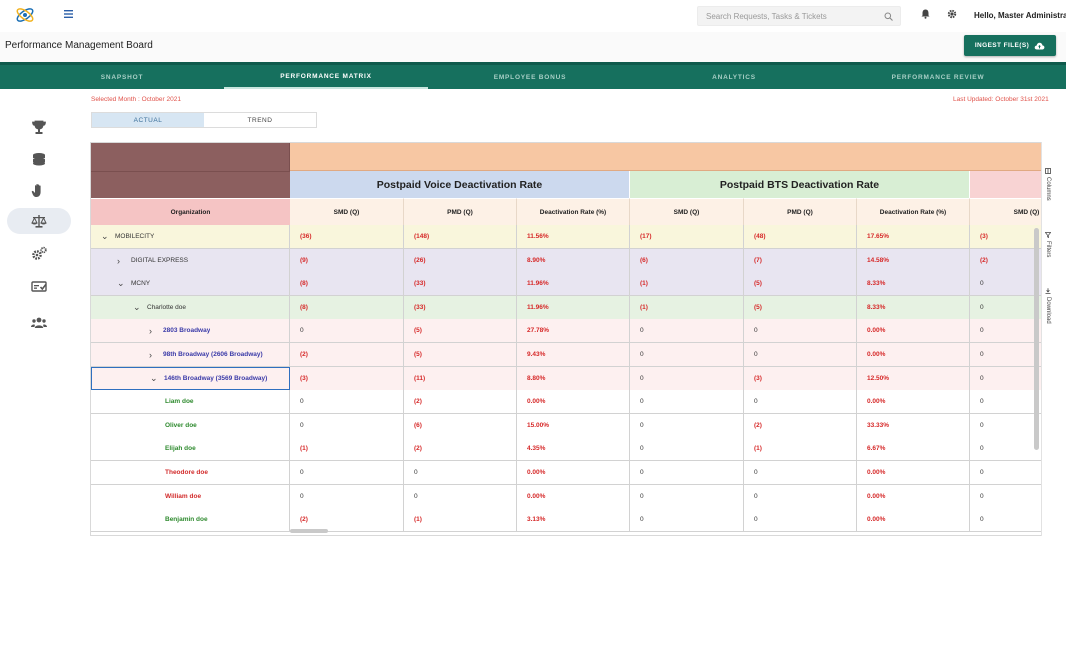  I want to click on tab-performance-review: PERFORMANCE REVIEW, so click(938, 77).